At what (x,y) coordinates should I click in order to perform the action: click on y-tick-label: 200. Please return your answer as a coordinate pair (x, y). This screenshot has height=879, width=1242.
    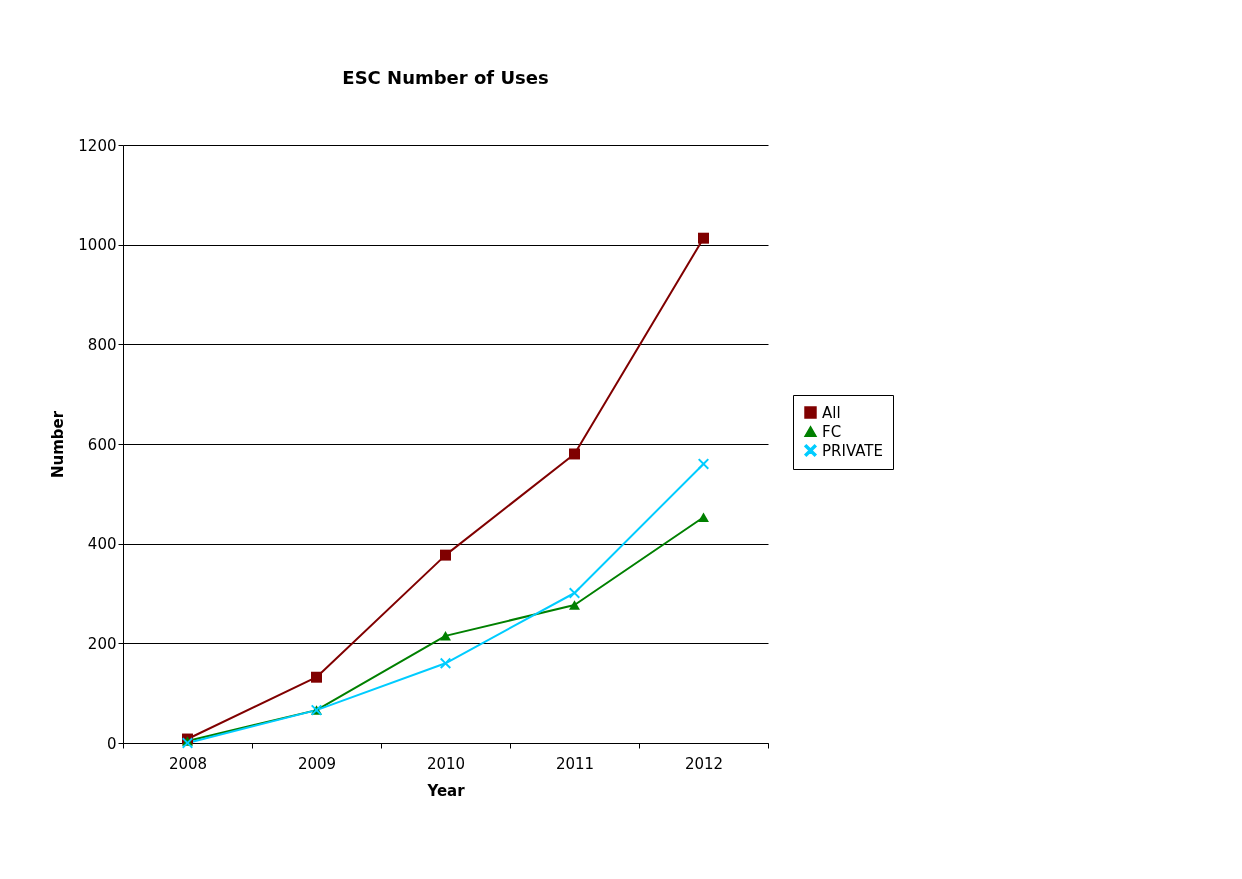
    Looking at the image, I should click on (102, 643).